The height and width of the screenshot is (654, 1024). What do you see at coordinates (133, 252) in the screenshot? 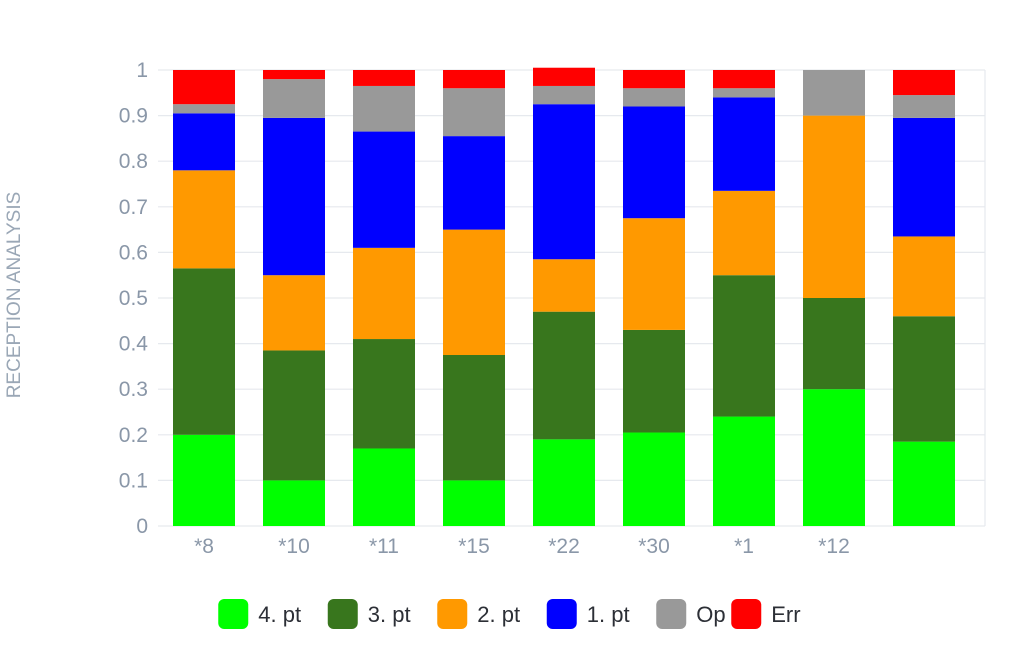
I see `y-tick-label: 0.6` at bounding box center [133, 252].